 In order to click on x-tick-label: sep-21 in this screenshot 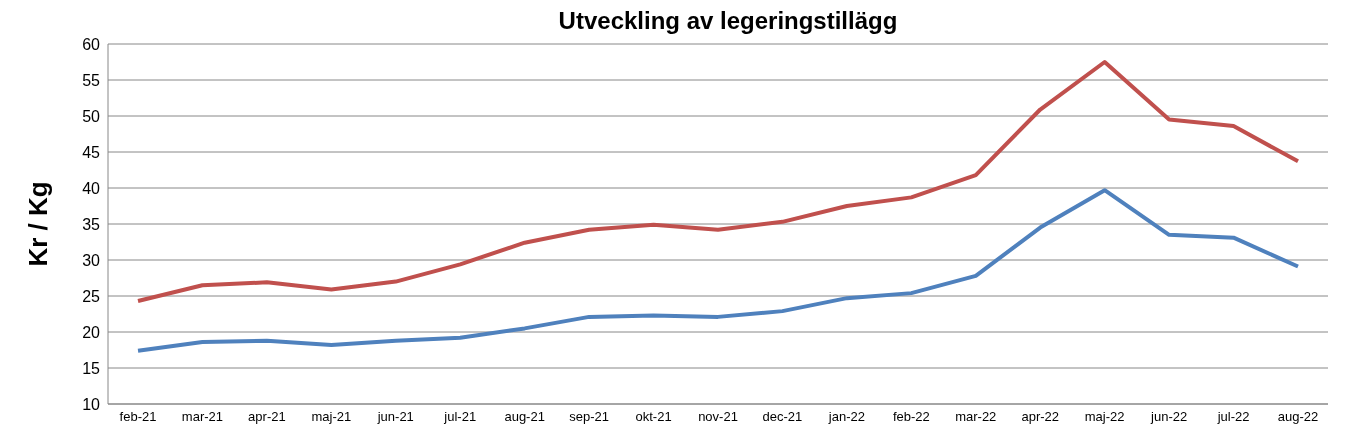, I will do `click(589, 417)`.